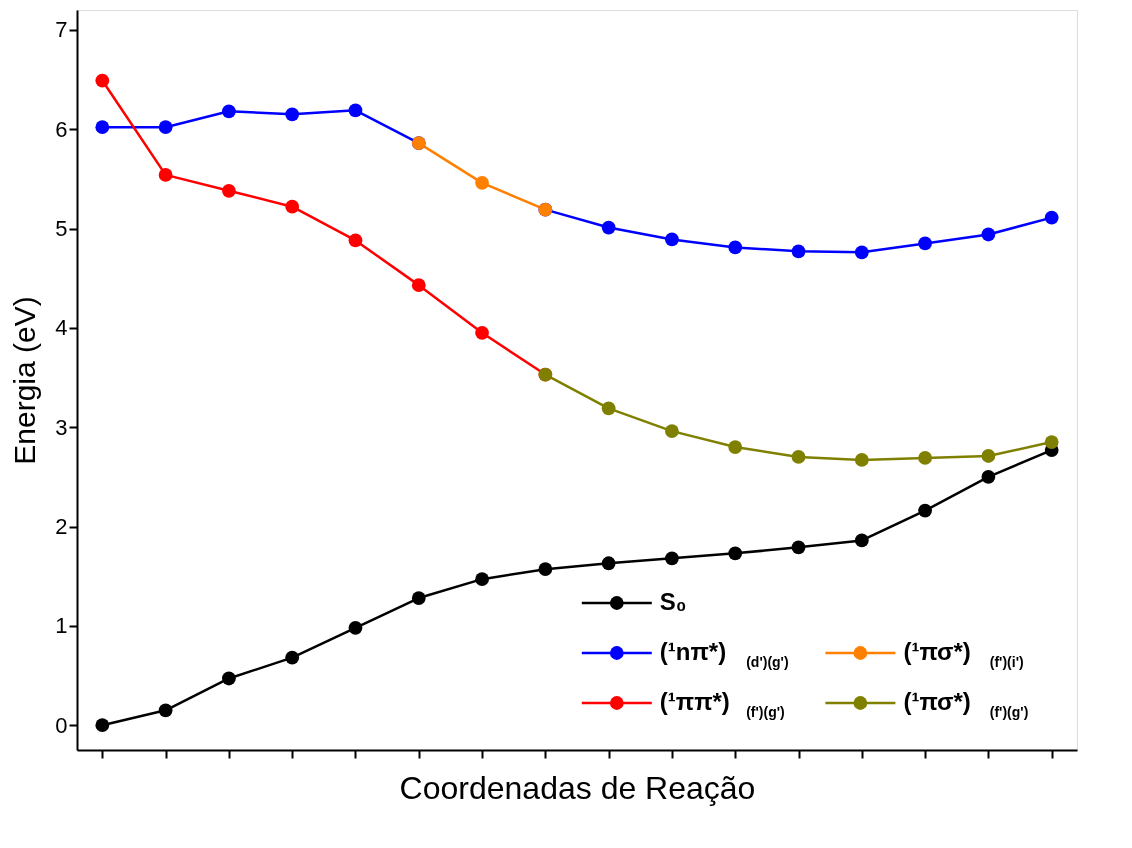 The height and width of the screenshot is (848, 1132). What do you see at coordinates (722, 704) in the screenshot?
I see `legend-label: (¹ππ*)(f')(g')` at bounding box center [722, 704].